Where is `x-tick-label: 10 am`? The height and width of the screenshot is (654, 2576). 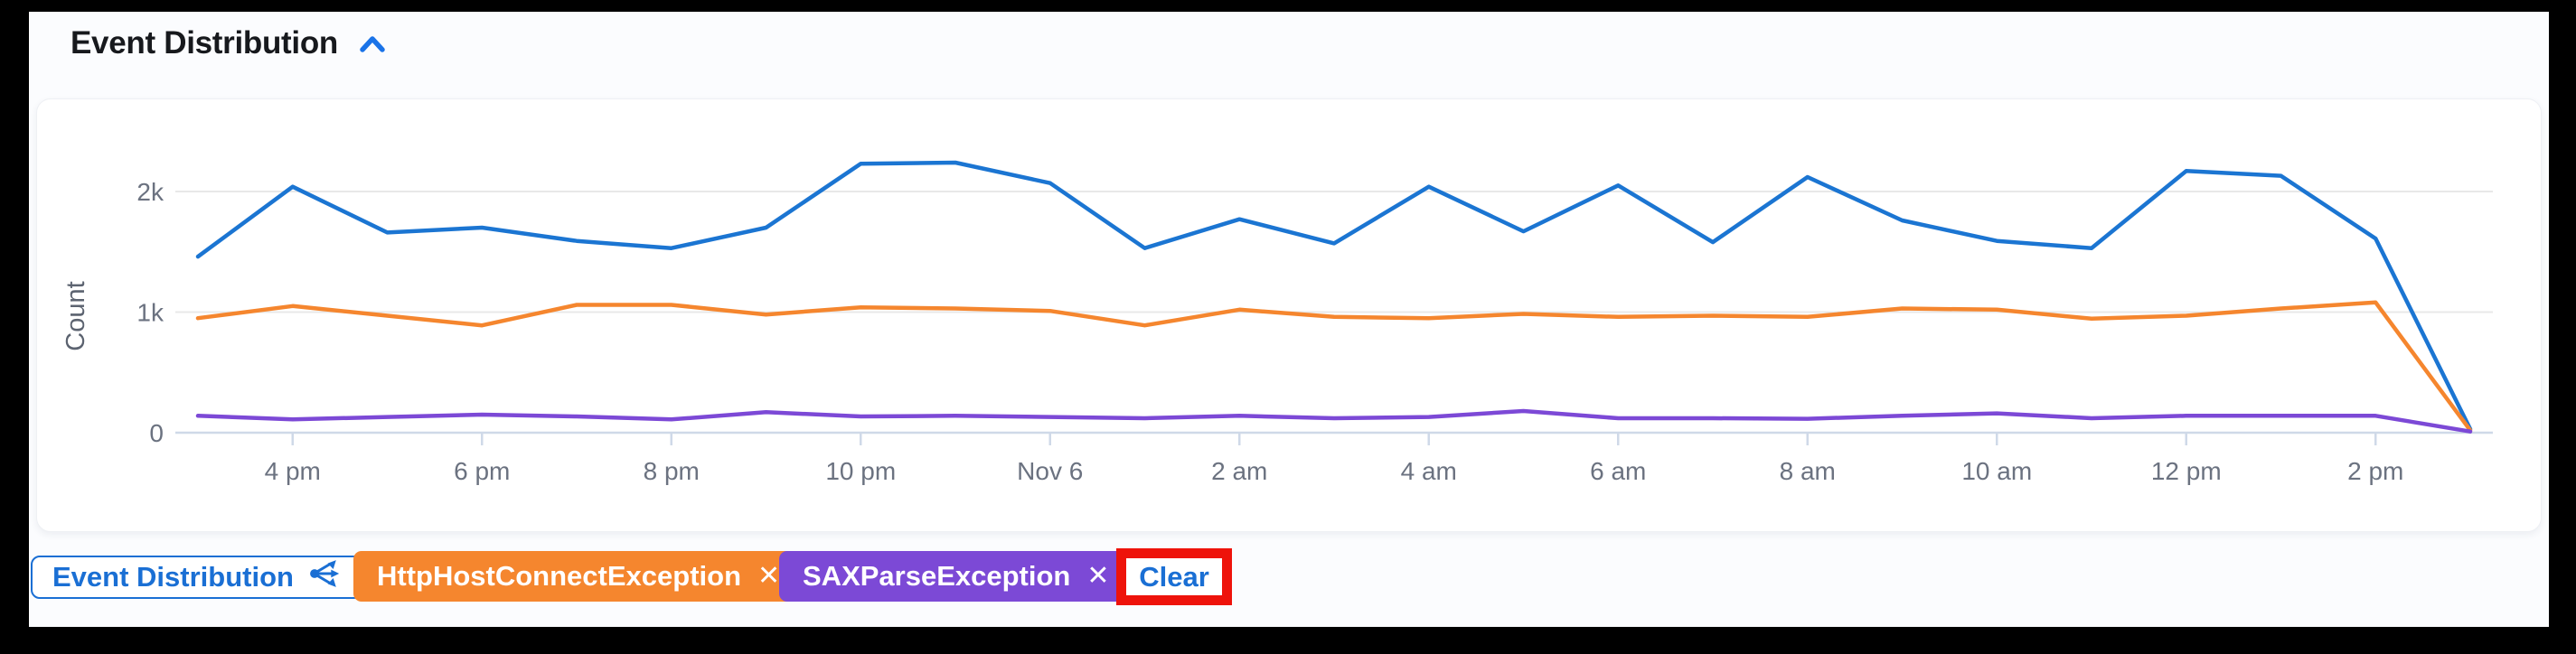 x-tick-label: 10 am is located at coordinates (1997, 471).